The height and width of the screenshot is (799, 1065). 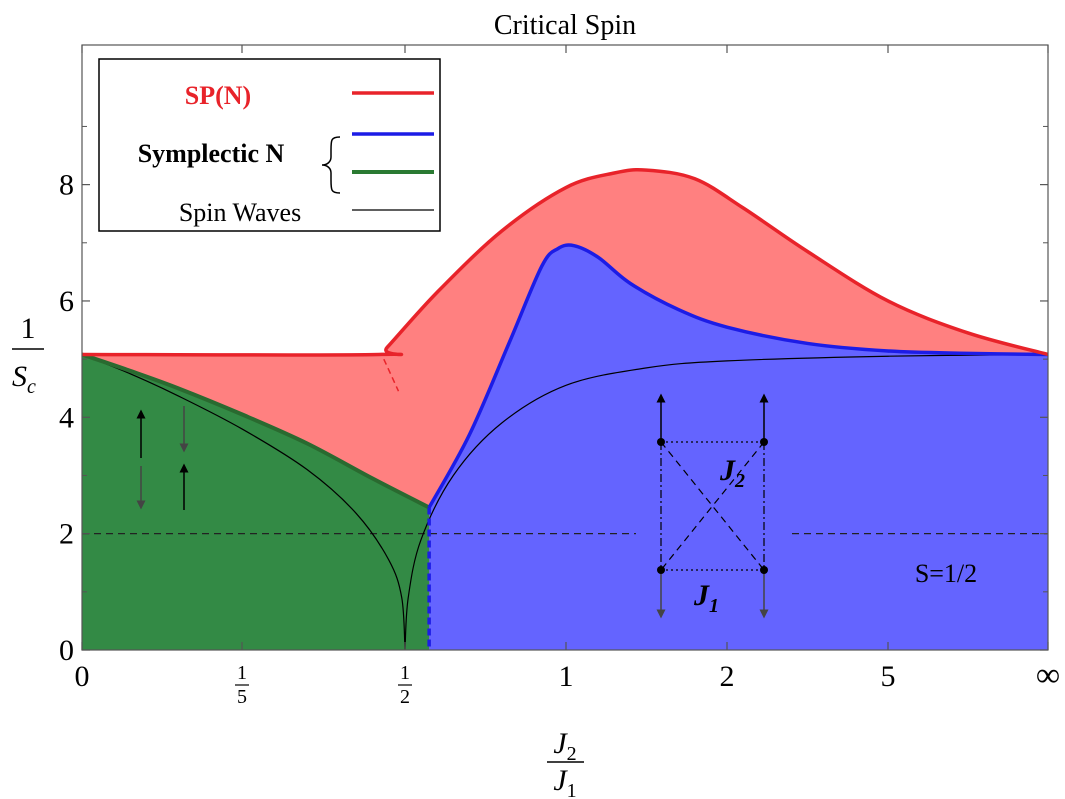 I want to click on x-label-denominator: J1, so click(x=564, y=781).